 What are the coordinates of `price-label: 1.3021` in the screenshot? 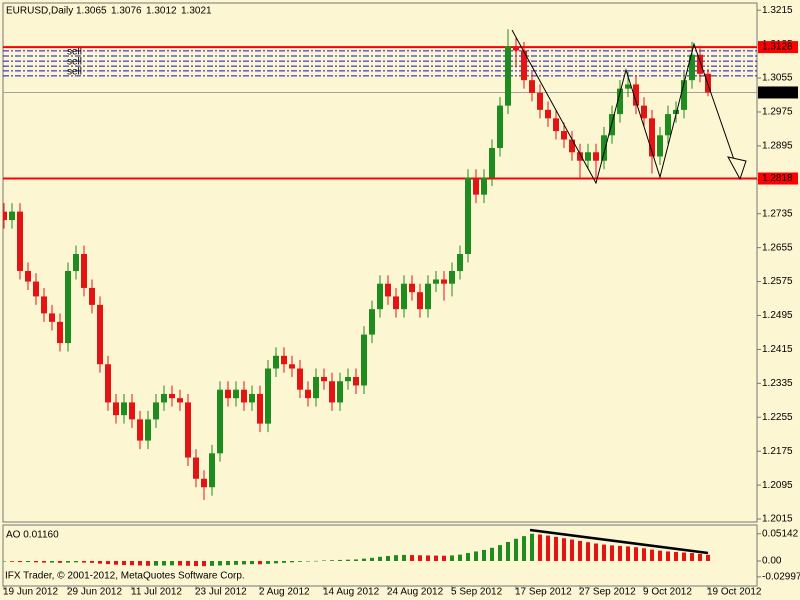 It's located at (777, 92).